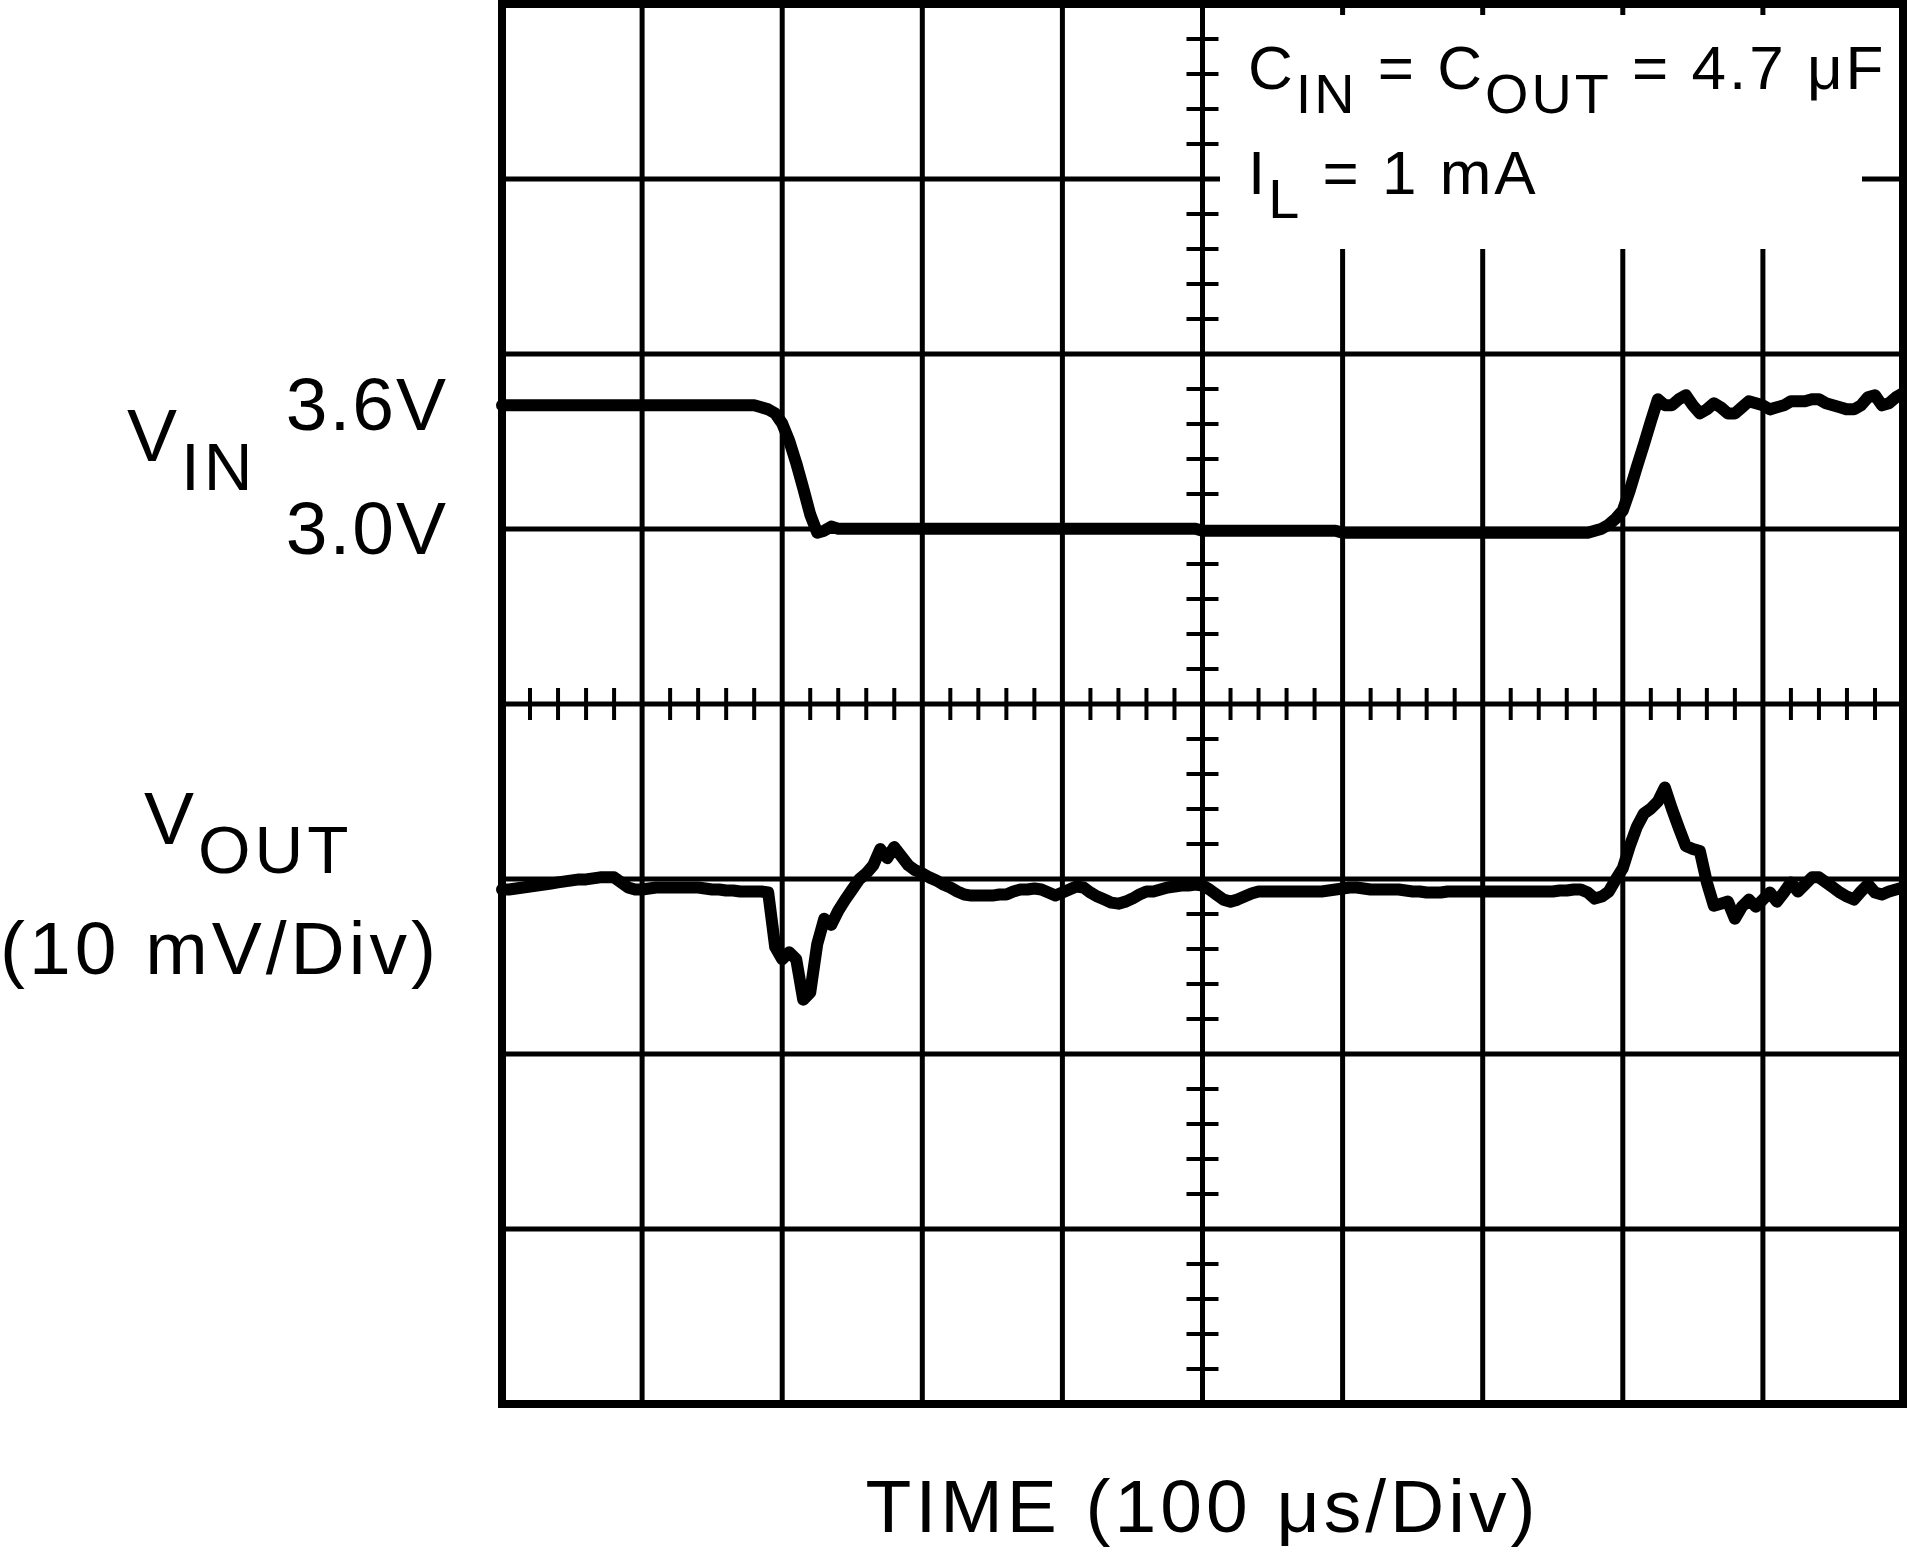 The height and width of the screenshot is (1554, 1907). I want to click on text: V$_{IN}$, so click(192, 448).